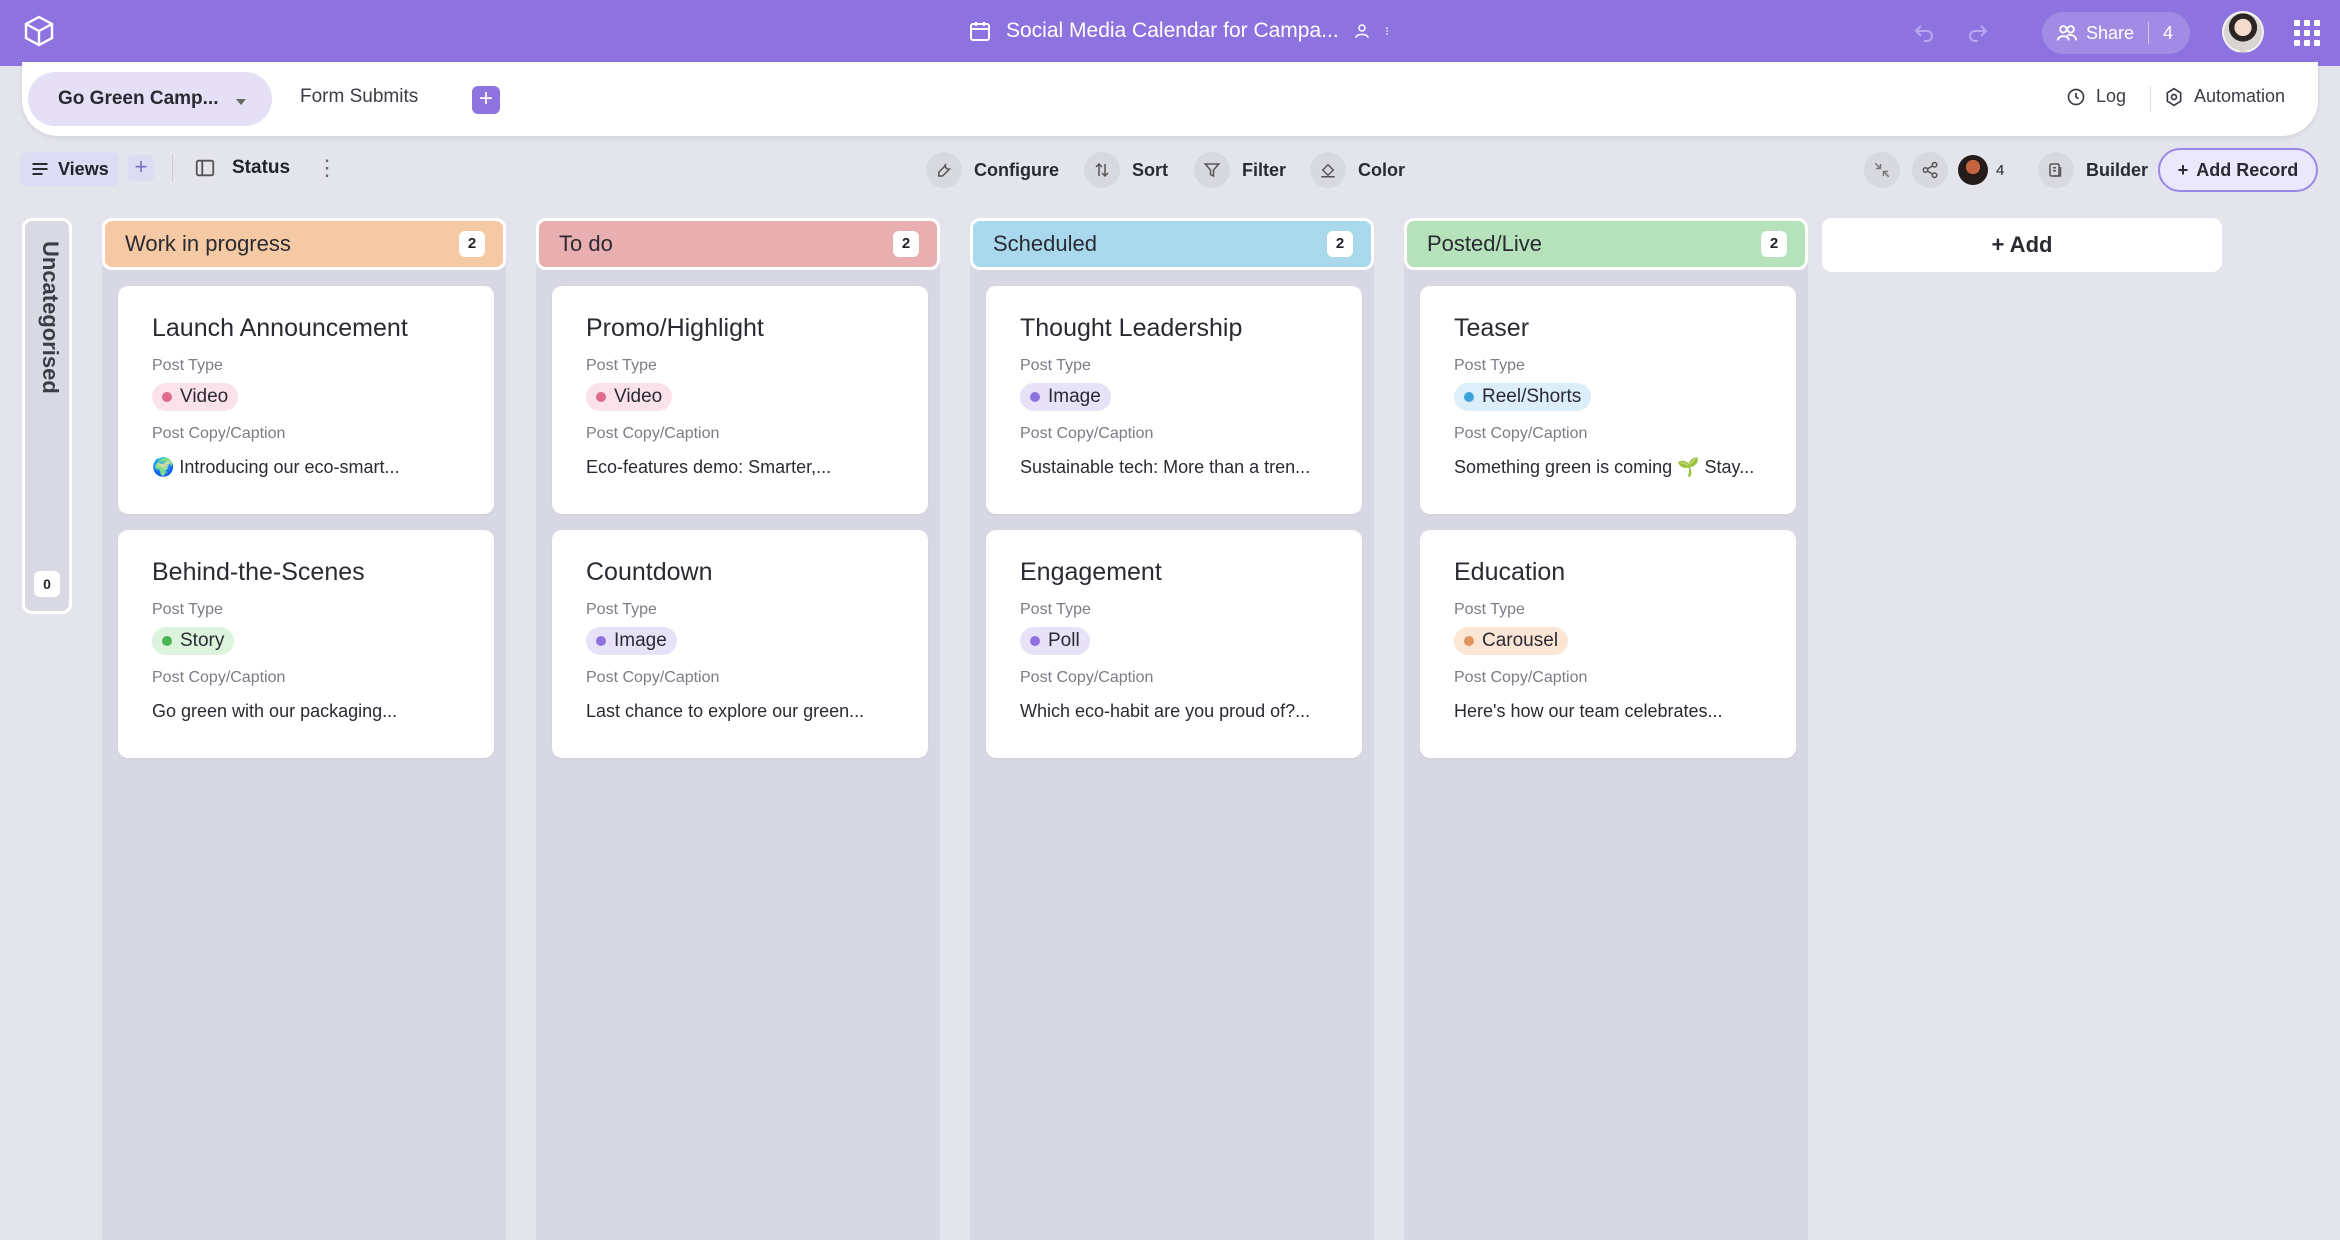 Image resolution: width=2340 pixels, height=1240 pixels. What do you see at coordinates (1520, 640) in the screenshot?
I see `tag-label: Carousel` at bounding box center [1520, 640].